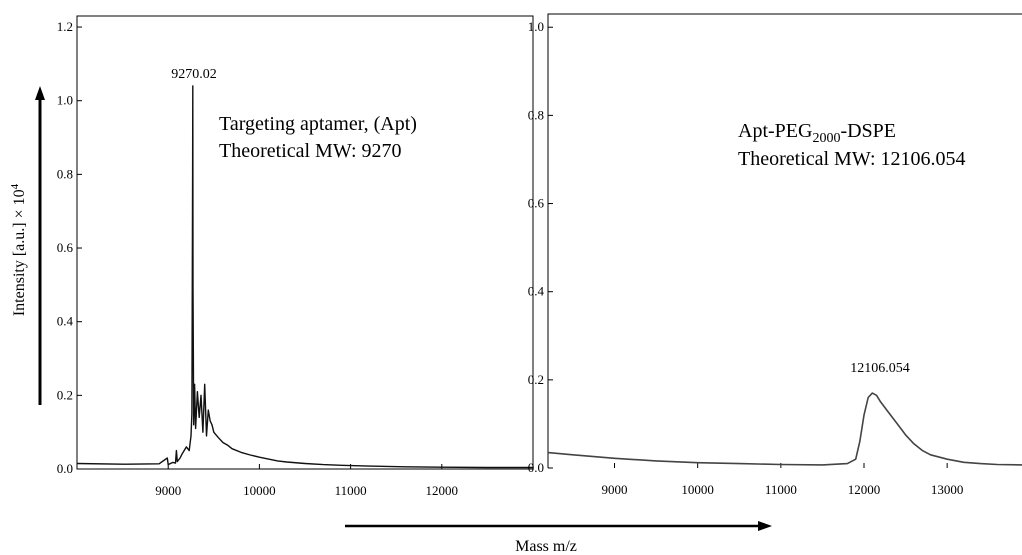 This screenshot has width=1022, height=555. I want to click on annotation-apt-peg-dspe-line2: Theoretical MW: 12106.054, so click(852, 159).